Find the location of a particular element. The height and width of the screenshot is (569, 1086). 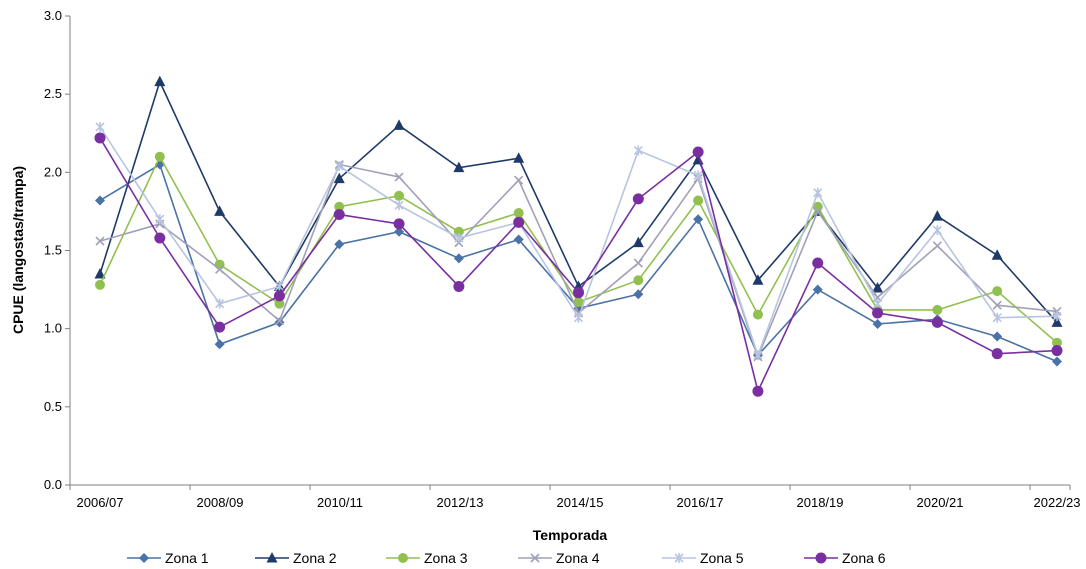

y-tick-label: 0.5 is located at coordinates (53, 406).